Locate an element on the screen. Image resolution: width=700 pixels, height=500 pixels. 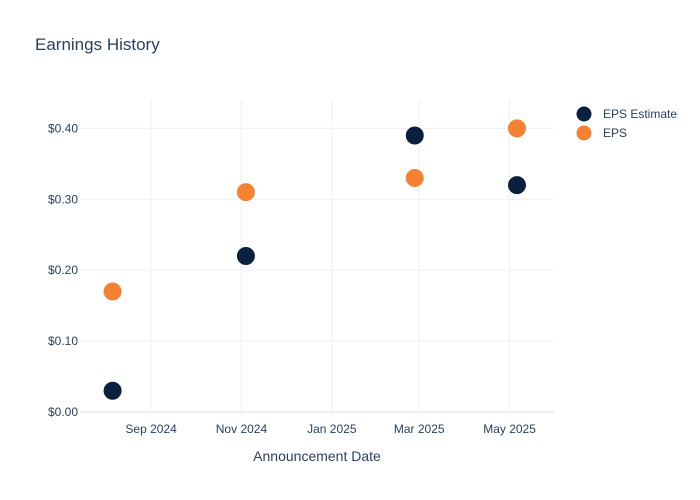
x-tick-label: Nov 2024 is located at coordinates (242, 429).